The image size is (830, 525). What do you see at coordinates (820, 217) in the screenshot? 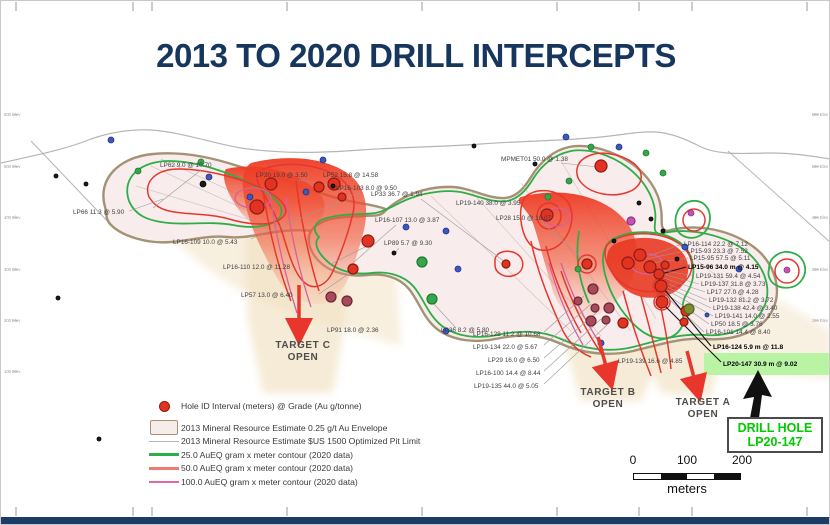
I see `elevation-label: 400 Elev` at bounding box center [820, 217].